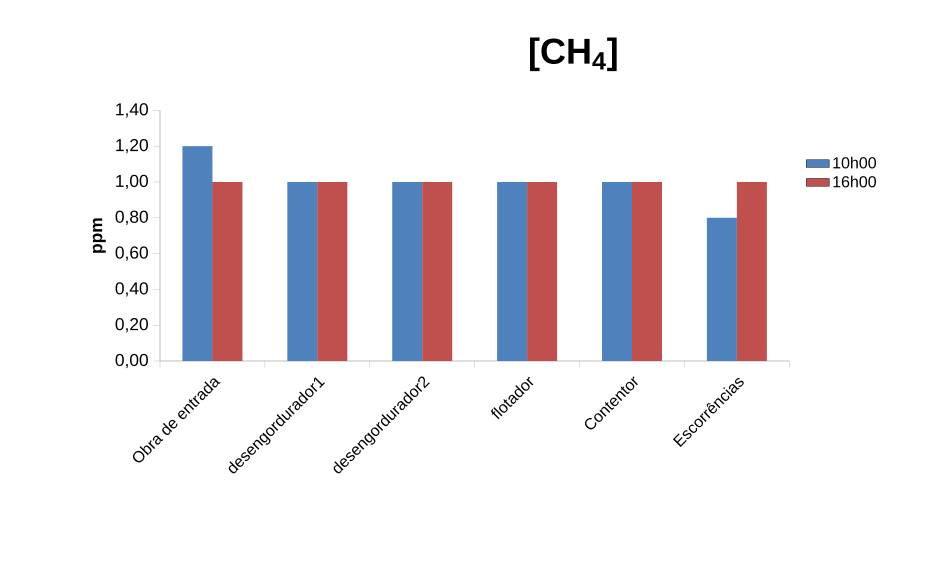 The image size is (929, 565). What do you see at coordinates (132, 253) in the screenshot?
I see `y-tick-label: 0,60` at bounding box center [132, 253].